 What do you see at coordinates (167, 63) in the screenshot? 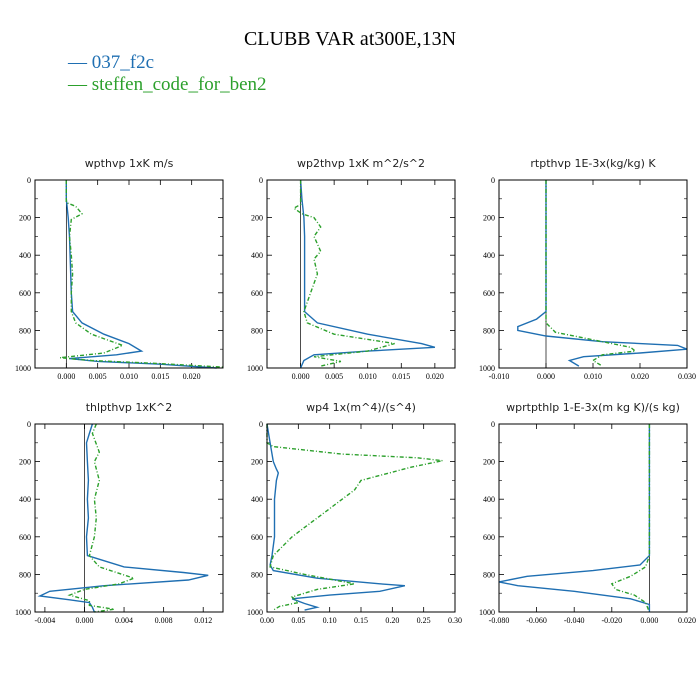
I see `legend-item-series1: — 037_f2c` at bounding box center [167, 63].